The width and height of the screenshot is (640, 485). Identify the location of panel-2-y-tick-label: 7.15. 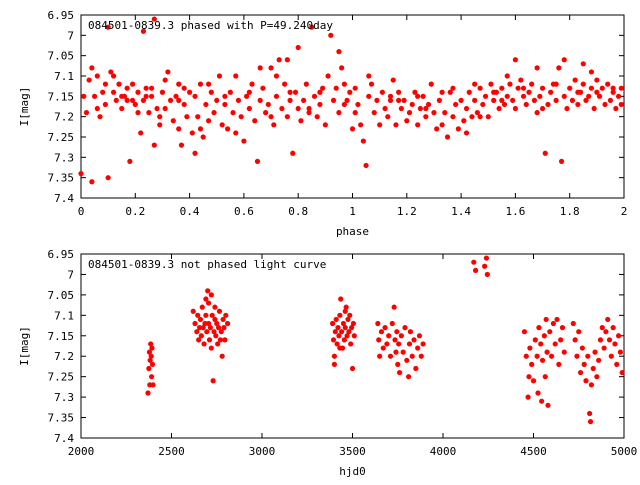
(61, 336).